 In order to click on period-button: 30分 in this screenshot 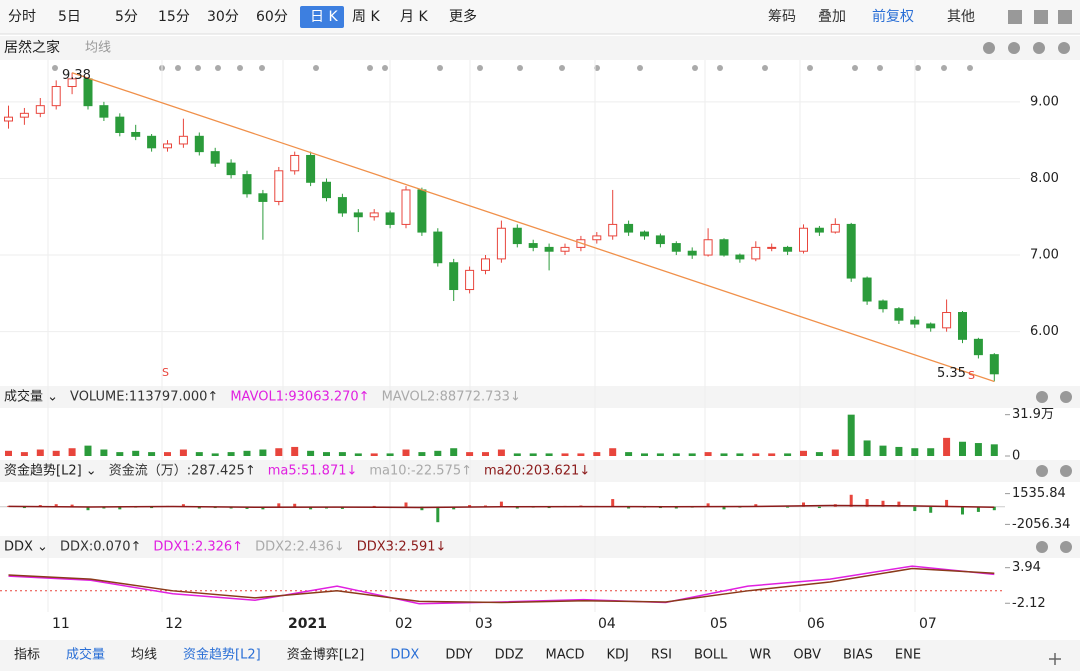, I will do `click(223, 17)`.